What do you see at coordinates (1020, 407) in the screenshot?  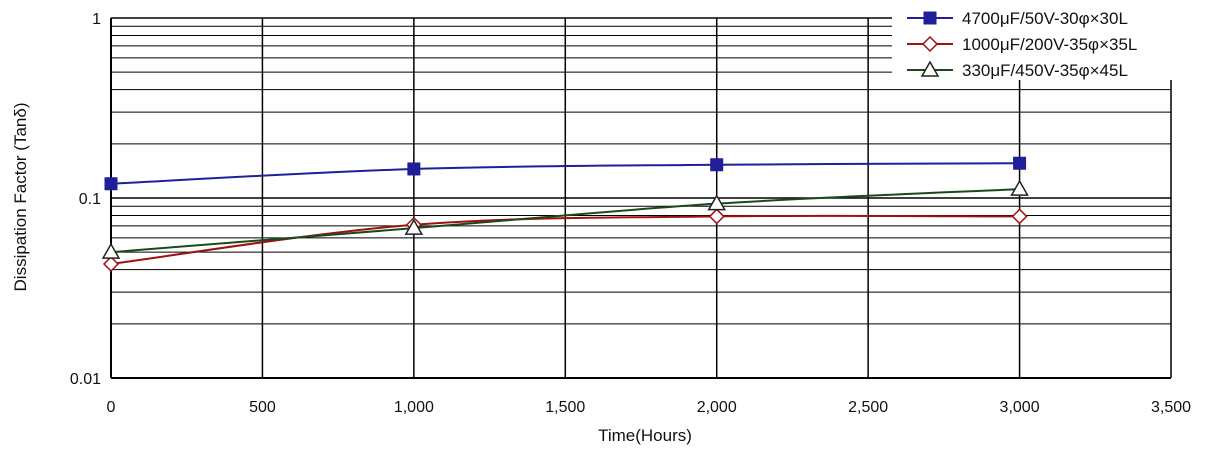 I see `x-tick-label: 3,000` at bounding box center [1020, 407].